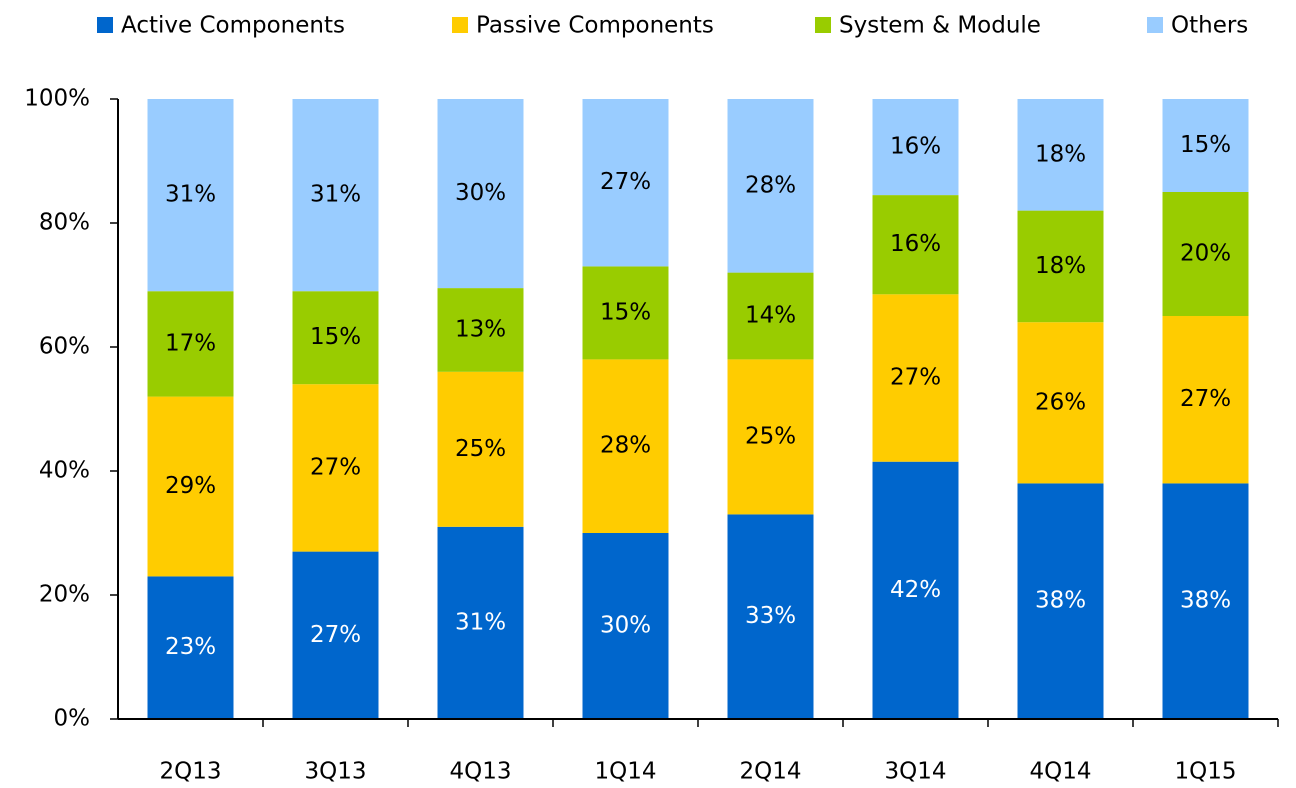 This screenshot has width=1296, height=788. I want to click on data-label: 23%, so click(190, 647).